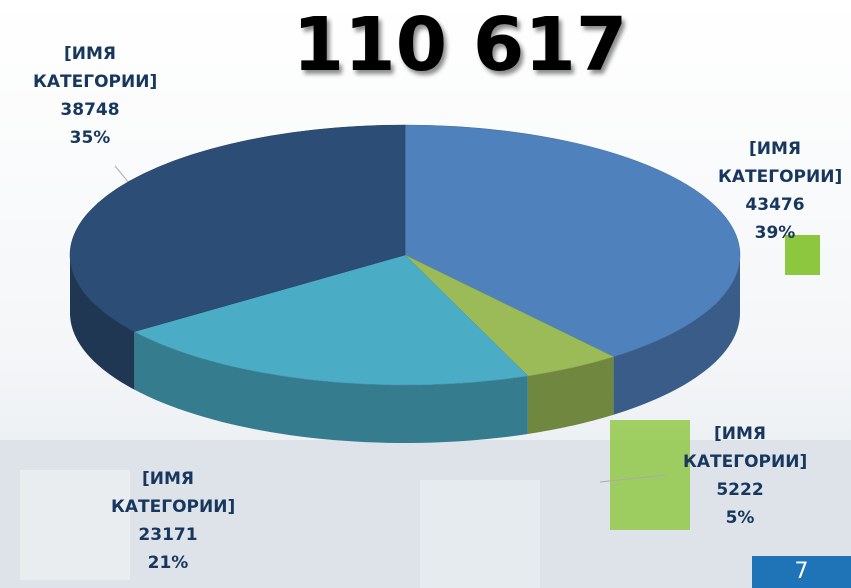 Image resolution: width=851 pixels, height=588 pixels. What do you see at coordinates (168, 521) in the screenshot?
I see `data-label: [ИМЯ КАТЕГОРИИ] 23171 21%` at bounding box center [168, 521].